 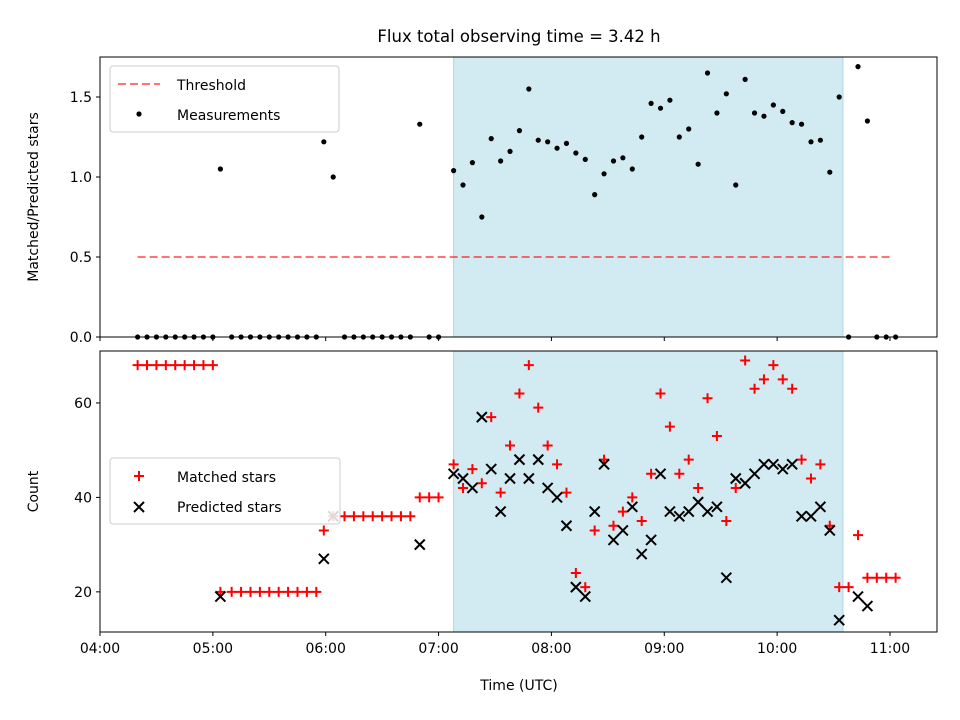 I want to click on y-tick-label: 0.5, so click(x=81, y=258).